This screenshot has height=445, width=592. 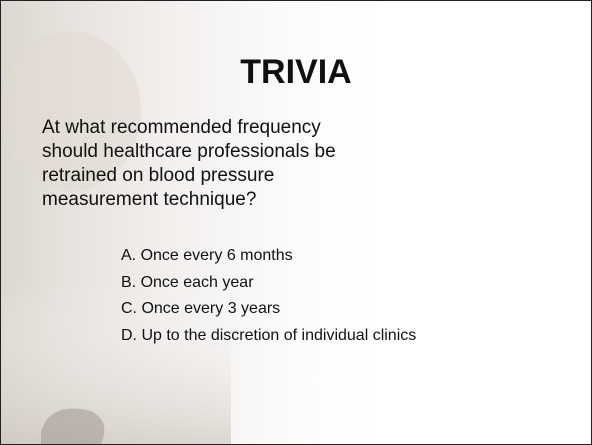 I want to click on option: C. Once every 3 years, so click(x=201, y=308).